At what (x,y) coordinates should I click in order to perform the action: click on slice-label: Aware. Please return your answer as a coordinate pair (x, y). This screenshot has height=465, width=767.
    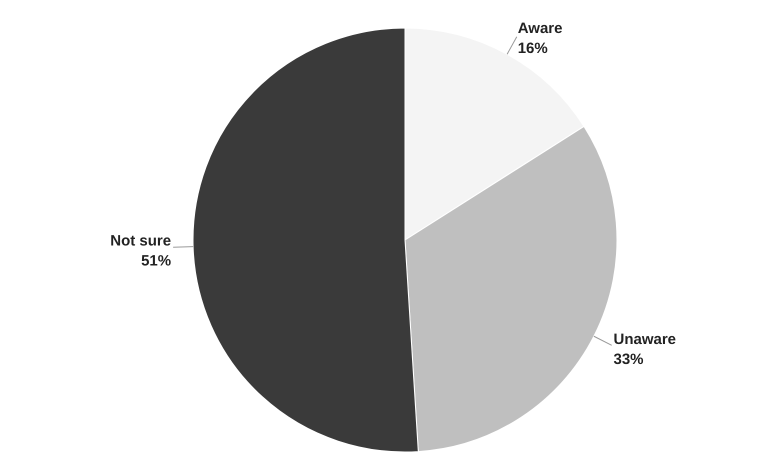
    Looking at the image, I should click on (540, 28).